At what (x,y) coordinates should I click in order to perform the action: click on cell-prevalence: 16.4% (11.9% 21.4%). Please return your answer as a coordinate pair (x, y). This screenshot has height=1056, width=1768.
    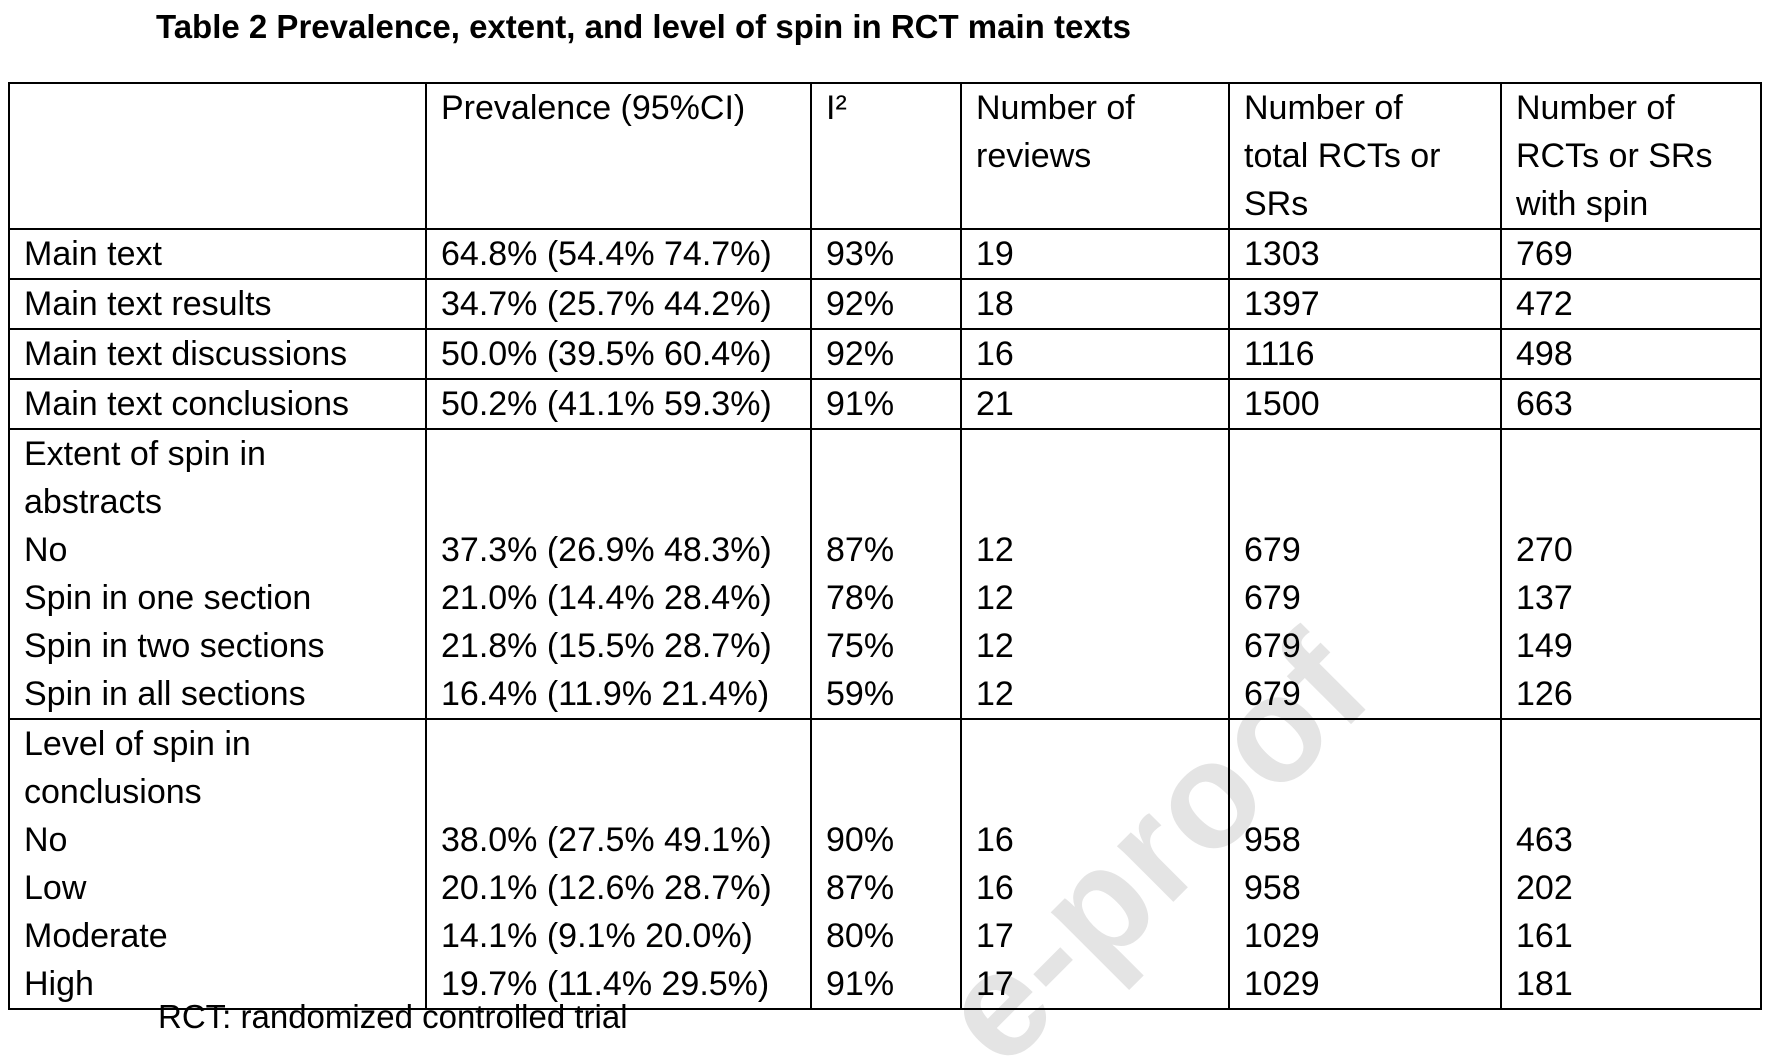
    Looking at the image, I should click on (605, 694).